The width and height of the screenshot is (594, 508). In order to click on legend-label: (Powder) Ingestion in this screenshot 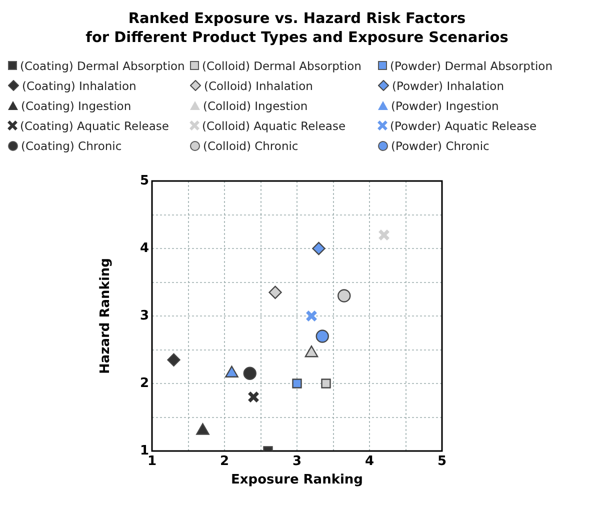, I will do `click(445, 105)`.